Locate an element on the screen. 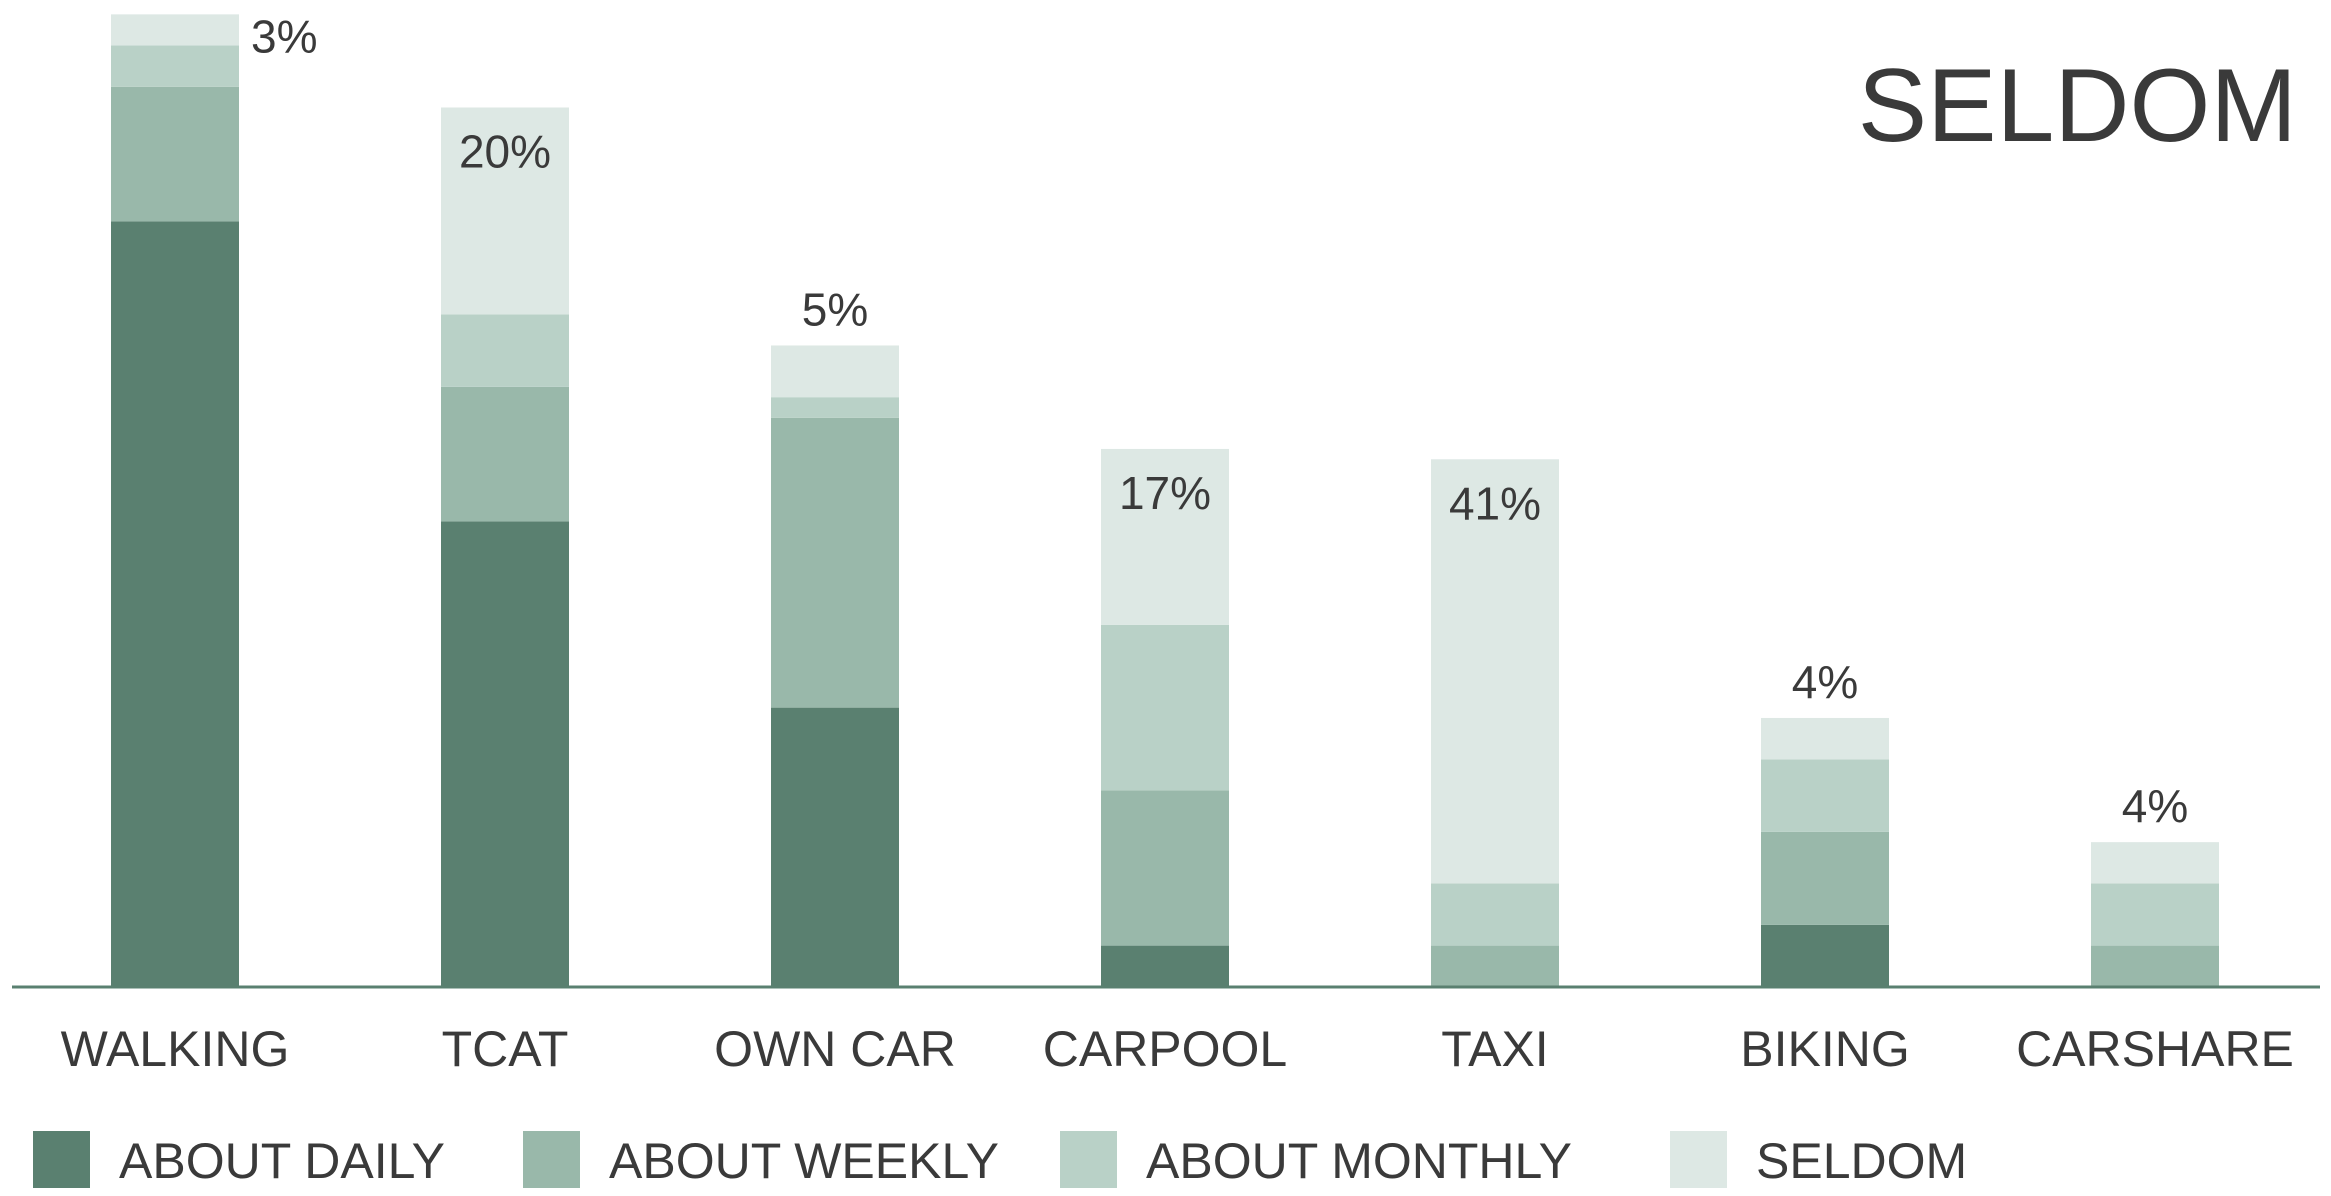 This screenshot has height=1196, width=2331. x-tick-label: CARPOOL is located at coordinates (1165, 1049).